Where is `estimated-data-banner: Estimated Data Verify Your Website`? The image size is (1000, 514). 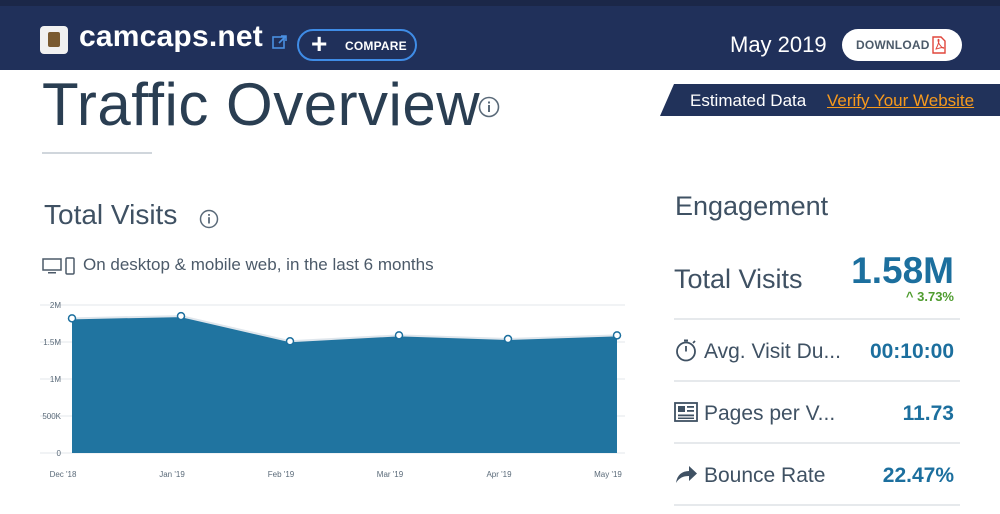 estimated-data-banner: Estimated Data Verify Your Website is located at coordinates (830, 100).